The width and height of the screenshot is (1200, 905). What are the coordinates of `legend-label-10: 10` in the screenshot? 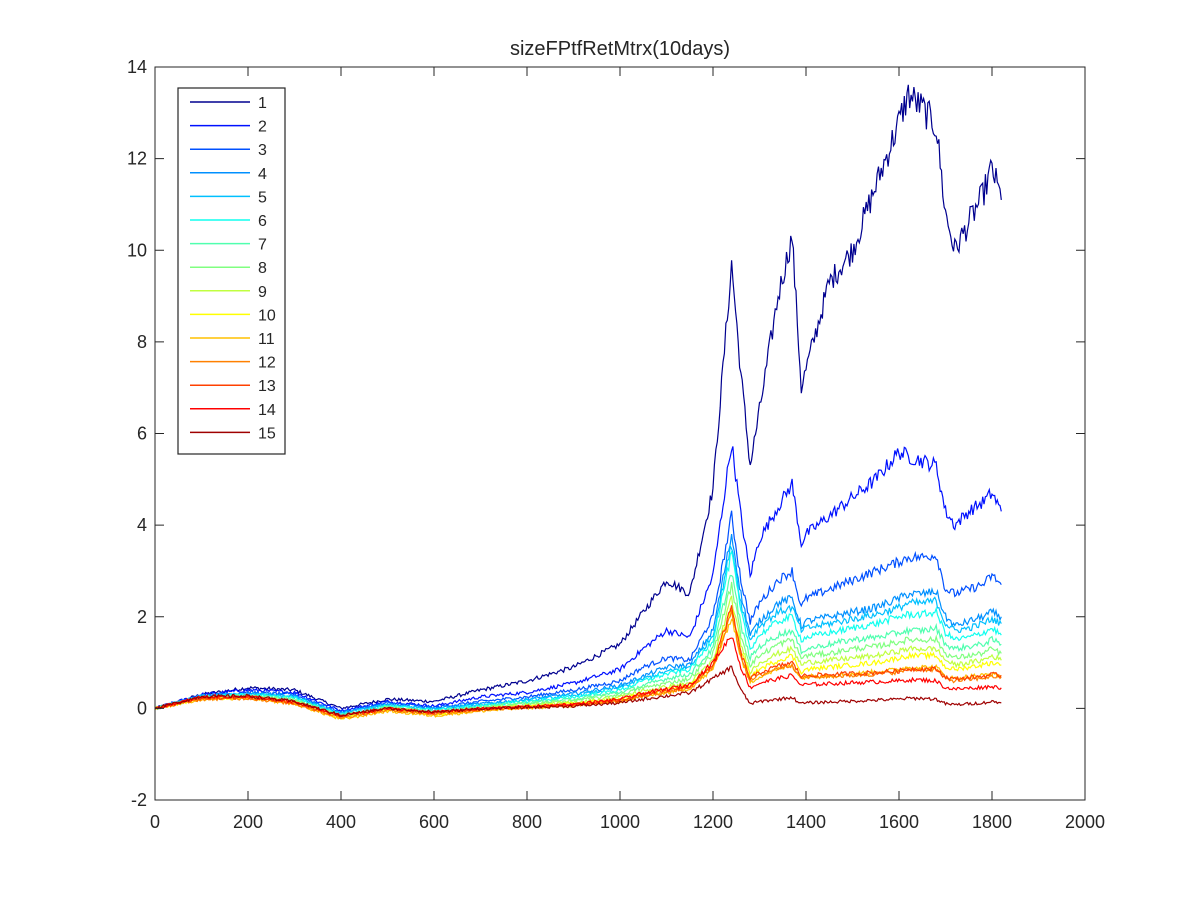 It's located at (267, 315).